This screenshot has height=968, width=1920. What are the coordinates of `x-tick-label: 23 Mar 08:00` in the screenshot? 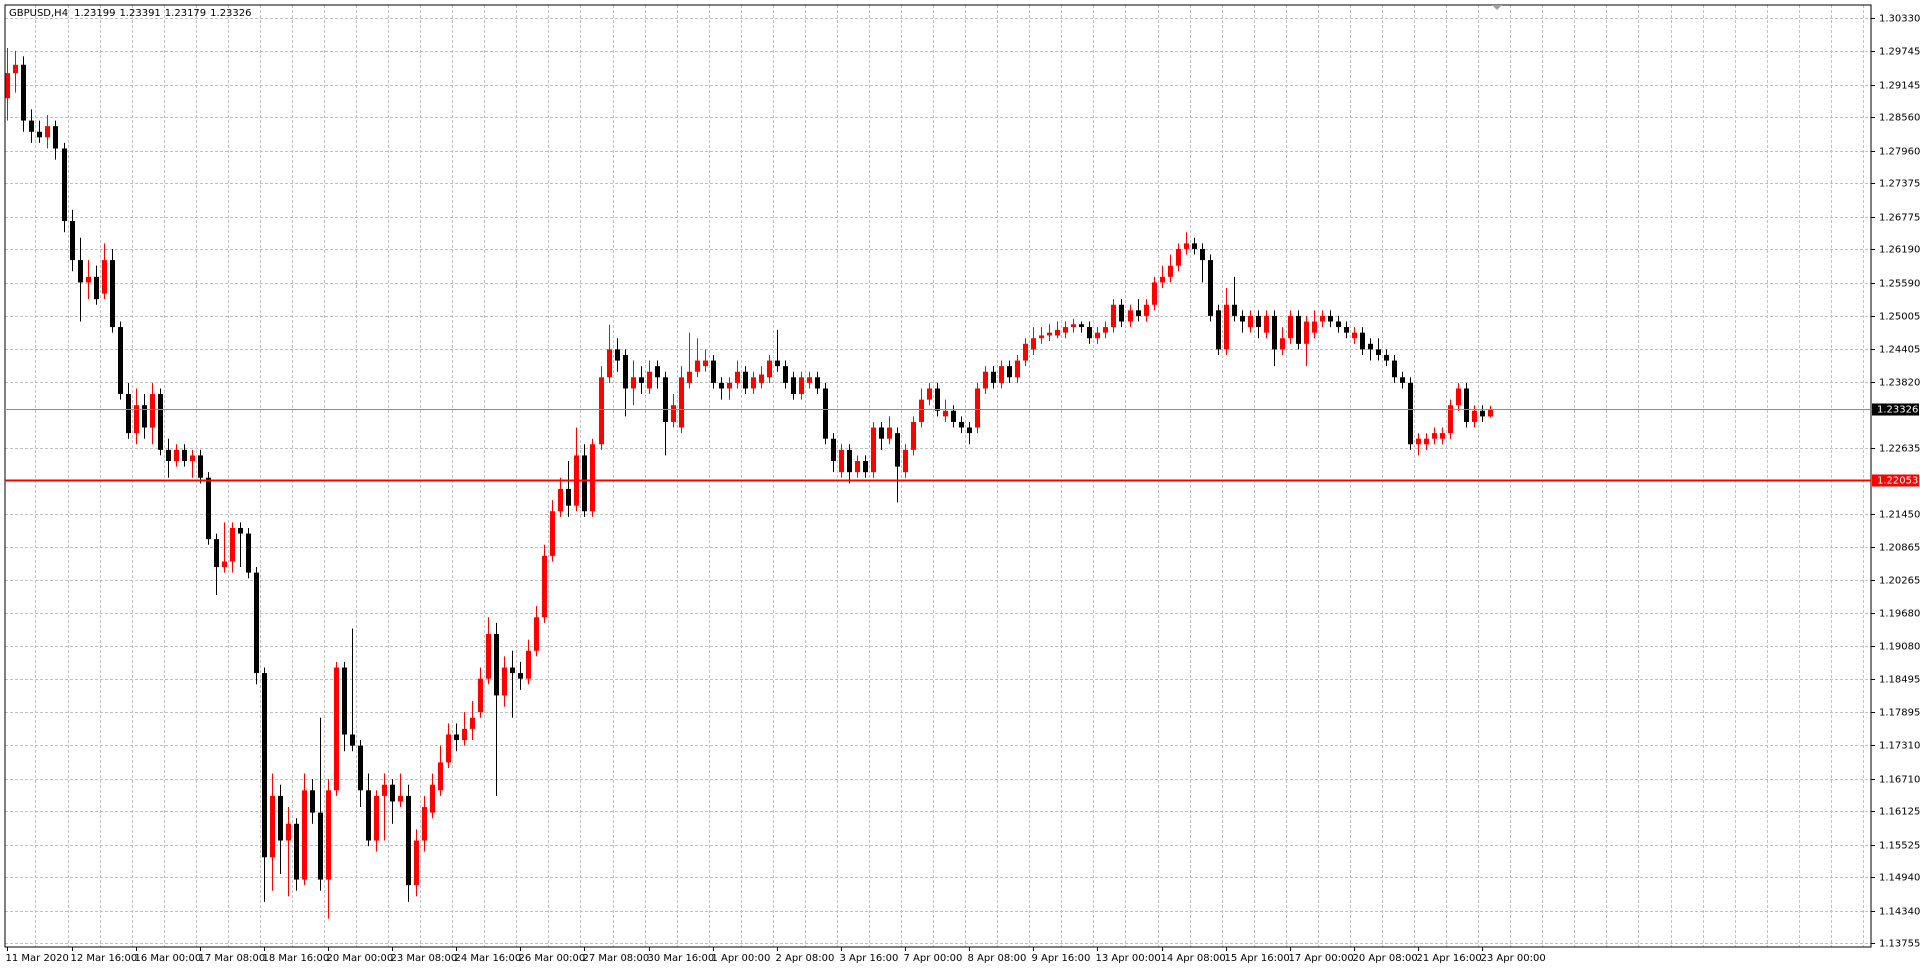 It's located at (424, 958).